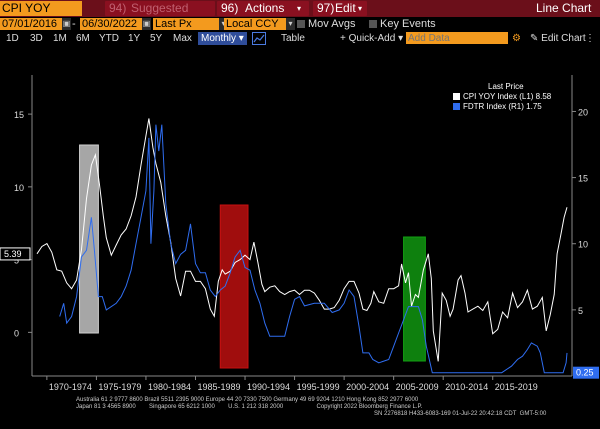 The width and height of the screenshot is (600, 429). What do you see at coordinates (219, 38) in the screenshot?
I see `frequency-label: Monthly` at bounding box center [219, 38].